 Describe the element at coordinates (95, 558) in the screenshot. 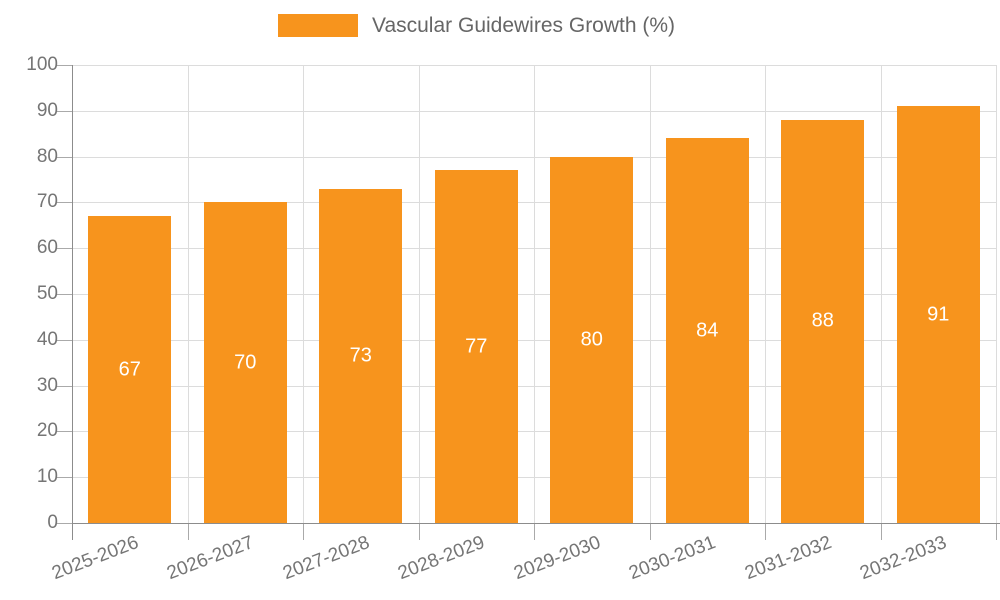

I see `x-axis-label: 2025-2026` at that location.